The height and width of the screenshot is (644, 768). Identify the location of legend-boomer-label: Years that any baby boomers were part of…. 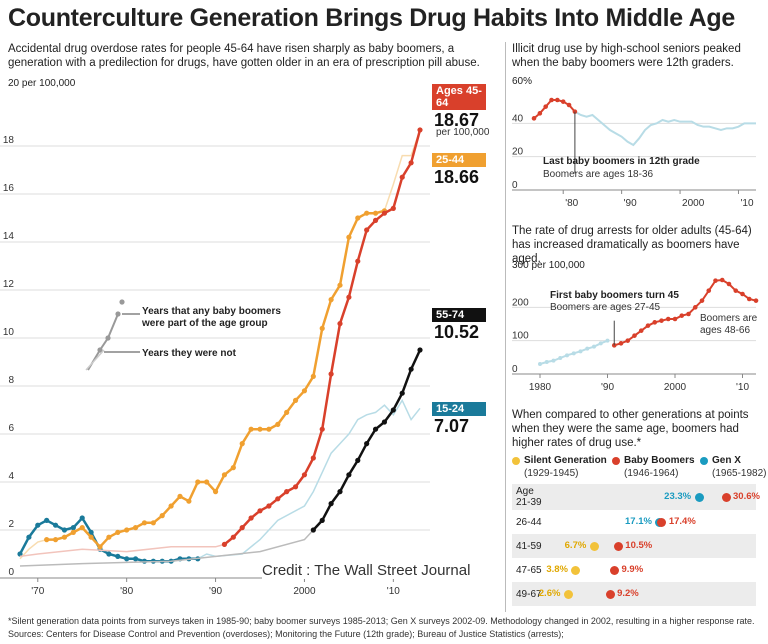
(211, 317).